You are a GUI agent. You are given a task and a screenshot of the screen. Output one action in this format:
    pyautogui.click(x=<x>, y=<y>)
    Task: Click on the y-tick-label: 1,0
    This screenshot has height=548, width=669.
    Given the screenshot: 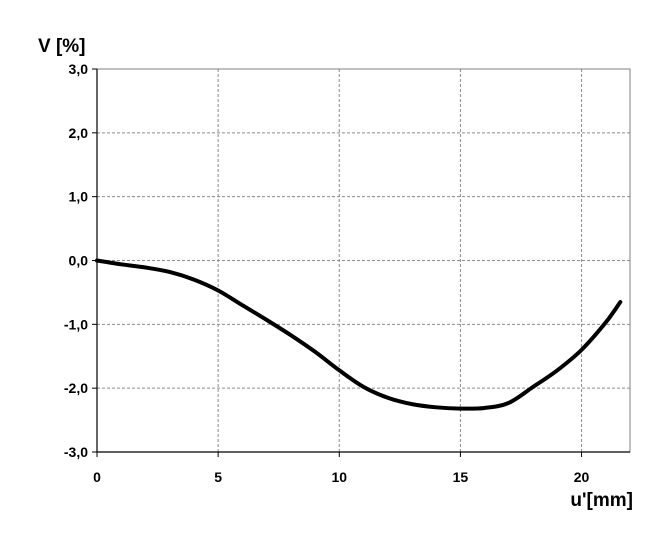 What is the action you would take?
    pyautogui.click(x=79, y=197)
    